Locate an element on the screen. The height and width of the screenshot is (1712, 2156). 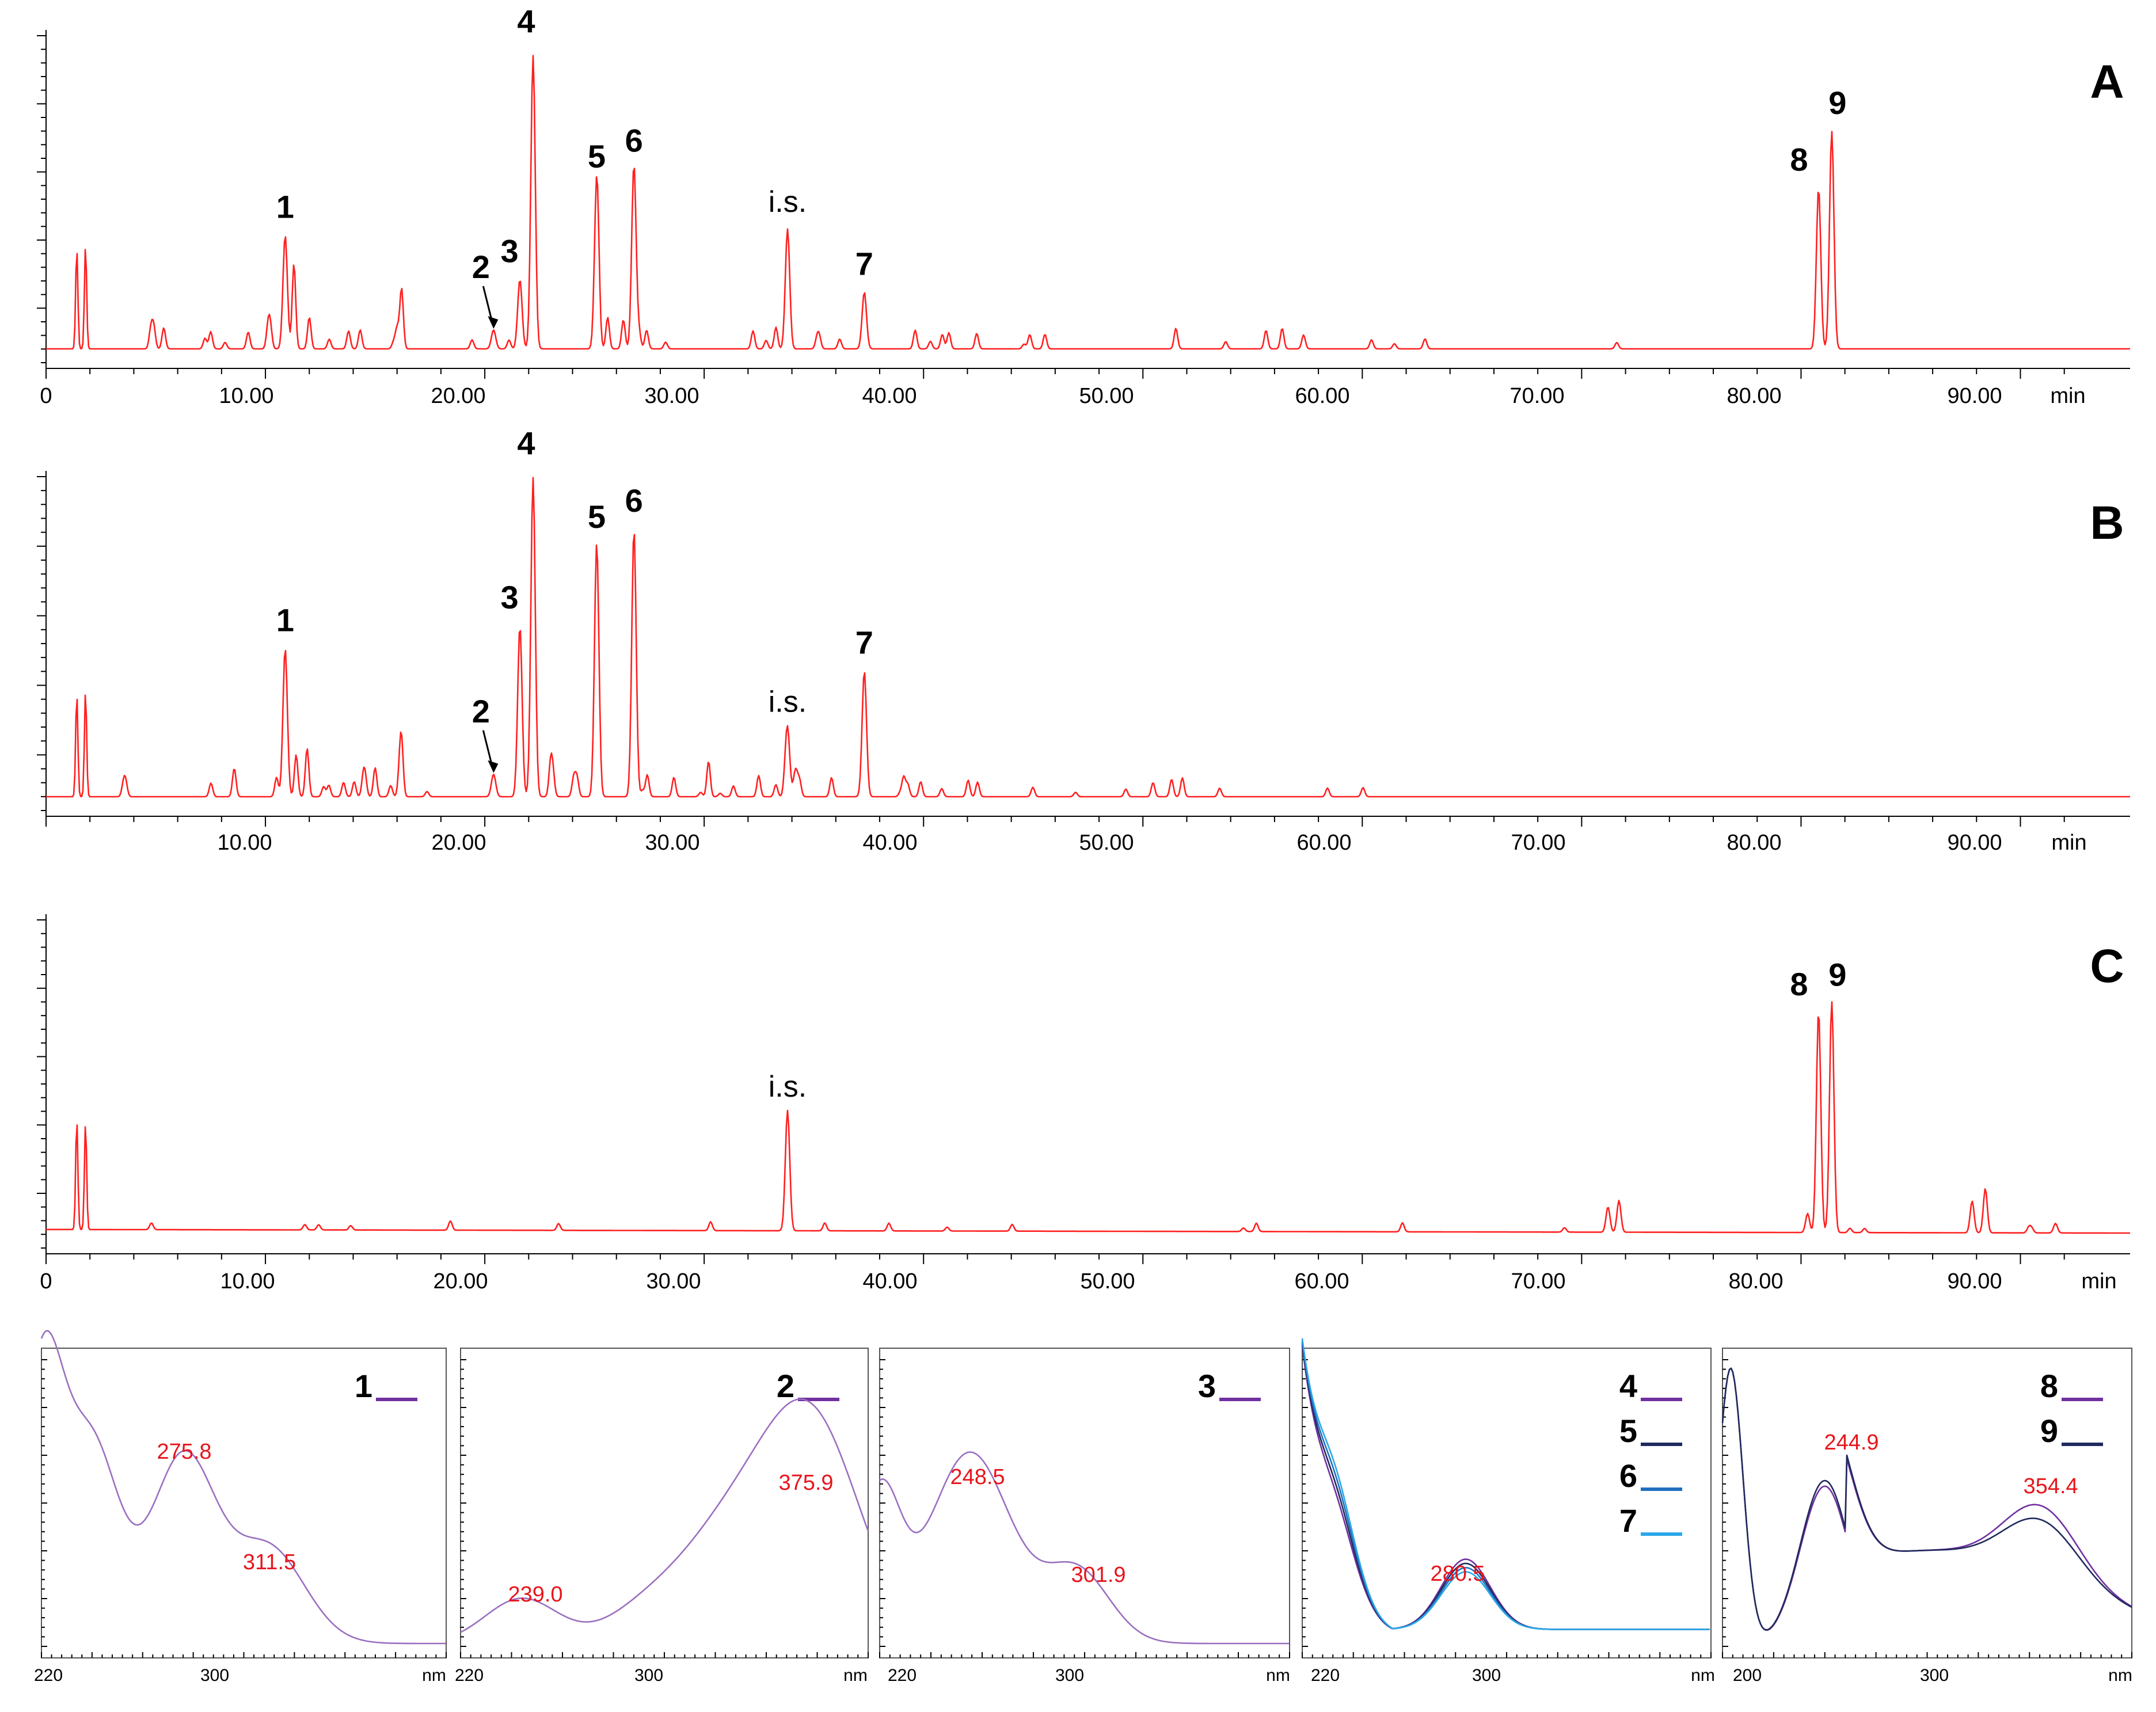
lambda-max-label: 239.0 is located at coordinates (535, 1594).